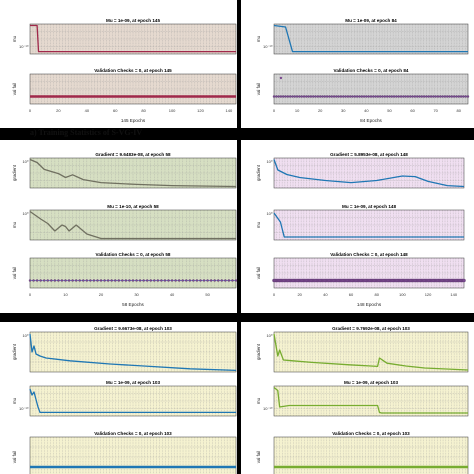  I want to click on x-tick-label: 30, so click(136, 294).